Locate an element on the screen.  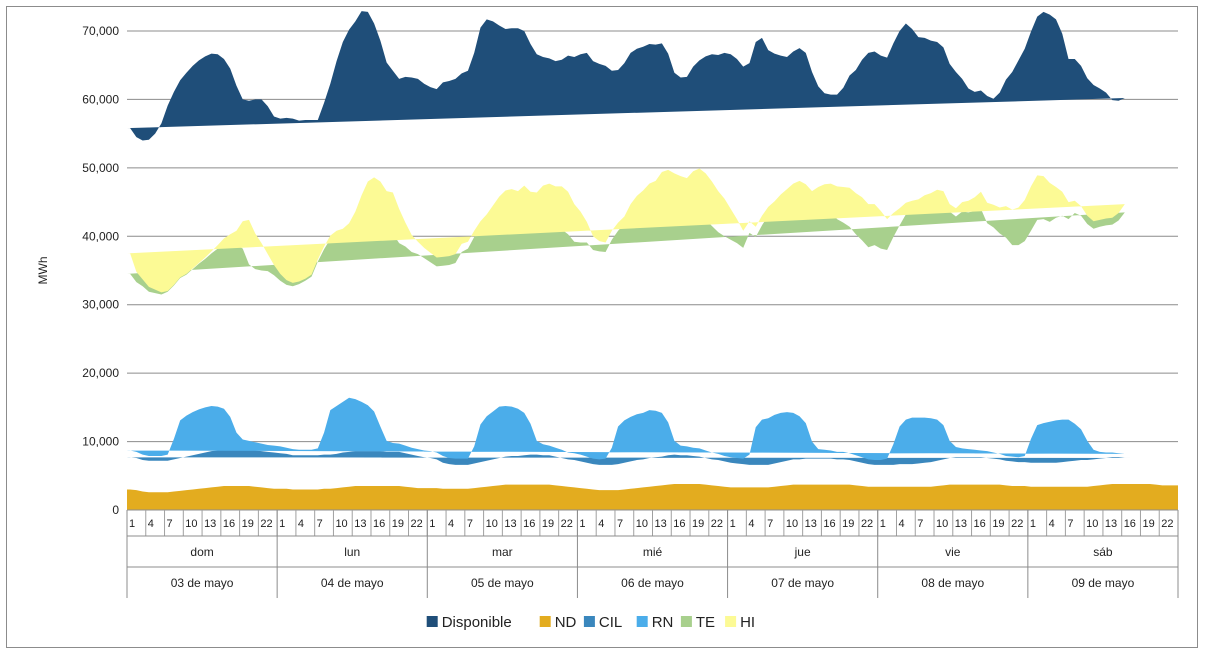
date-label: 06 de mayo is located at coordinates (652, 583).